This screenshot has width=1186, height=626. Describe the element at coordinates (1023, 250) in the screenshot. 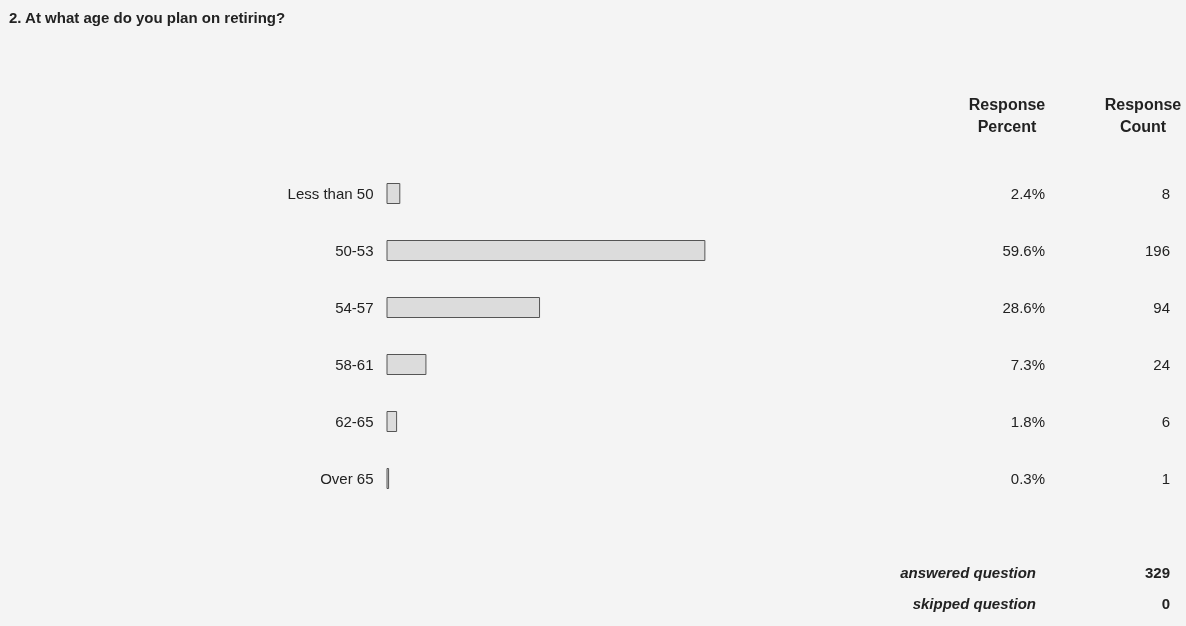

I see `data-label: 59.6%` at that location.